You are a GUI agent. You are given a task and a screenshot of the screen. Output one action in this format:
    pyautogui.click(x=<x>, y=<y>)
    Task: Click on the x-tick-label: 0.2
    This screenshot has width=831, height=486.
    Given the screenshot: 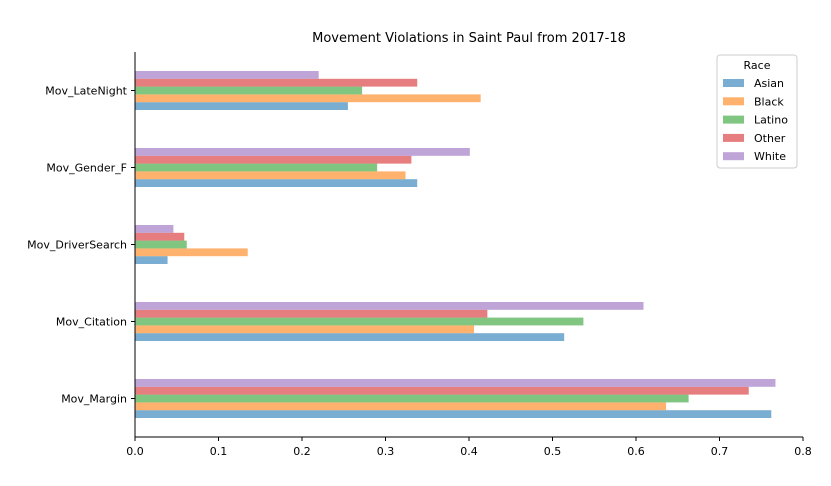 What is the action you would take?
    pyautogui.click(x=302, y=451)
    